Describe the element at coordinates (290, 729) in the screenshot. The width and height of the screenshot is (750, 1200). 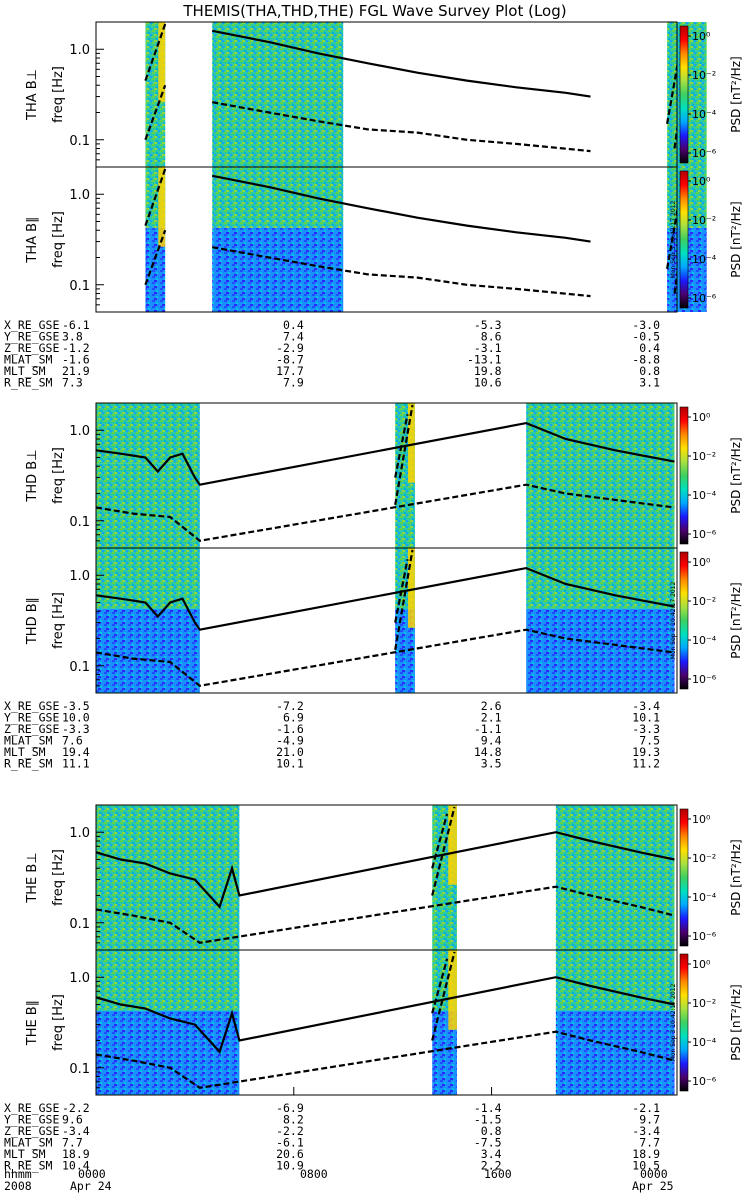
I see `ephemeris-value: -1.6` at that location.